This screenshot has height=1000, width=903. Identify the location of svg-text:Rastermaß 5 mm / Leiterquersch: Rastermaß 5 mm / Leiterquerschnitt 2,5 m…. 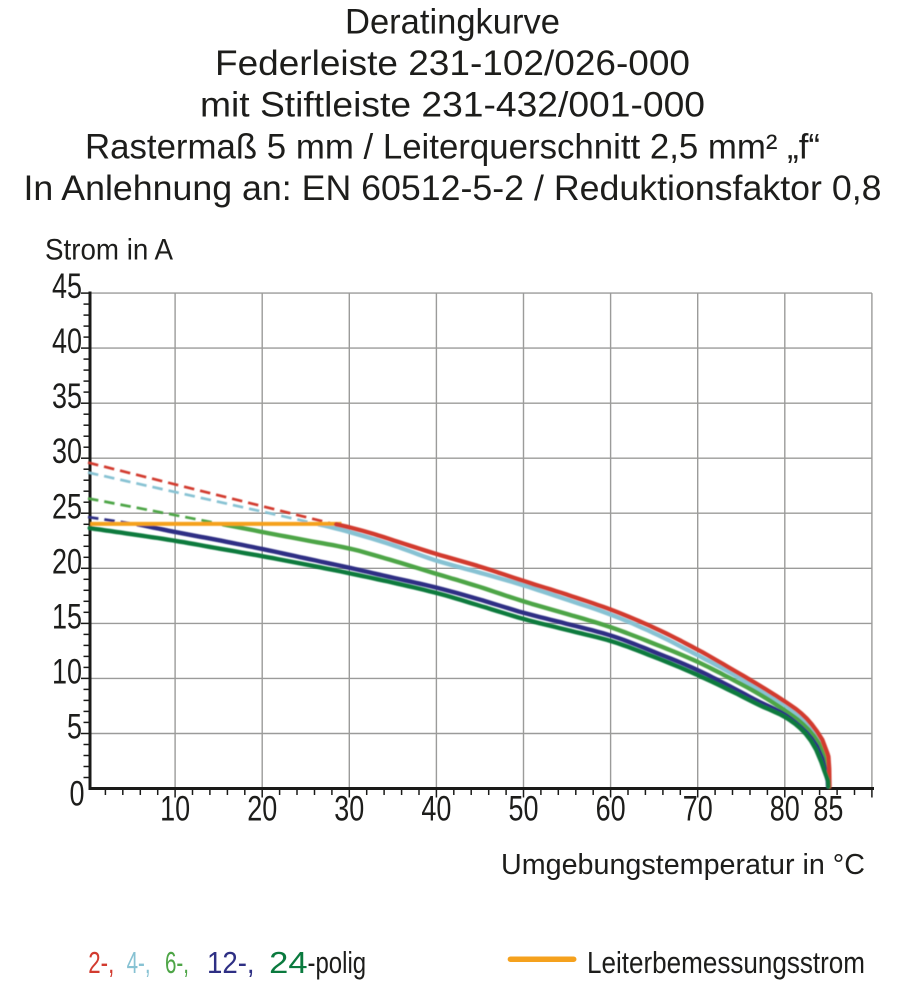
(452, 146).